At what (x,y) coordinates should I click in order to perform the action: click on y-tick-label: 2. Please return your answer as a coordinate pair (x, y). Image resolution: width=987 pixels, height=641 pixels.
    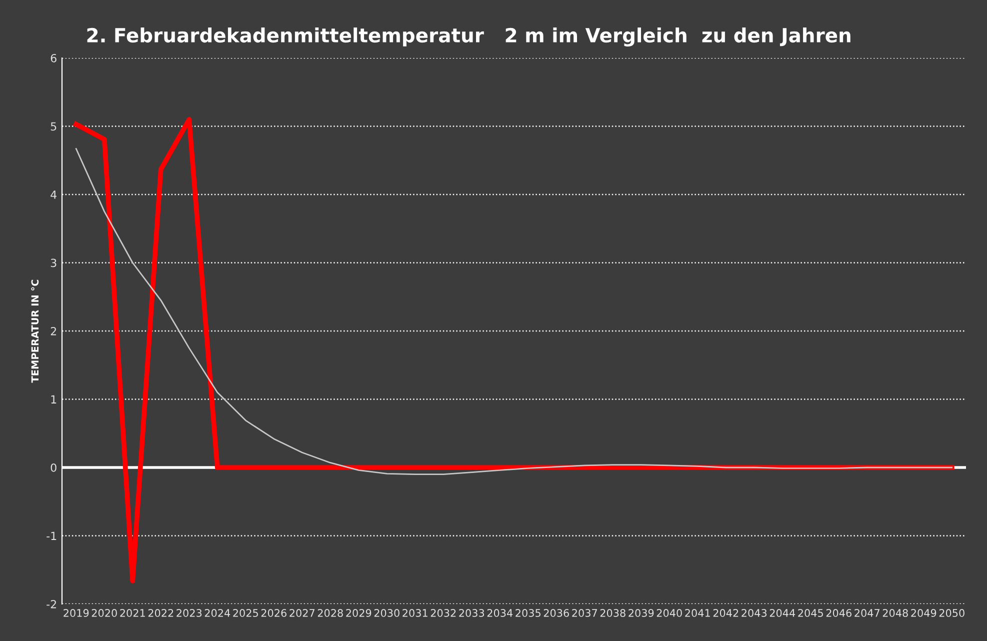
    Looking at the image, I should click on (53, 331).